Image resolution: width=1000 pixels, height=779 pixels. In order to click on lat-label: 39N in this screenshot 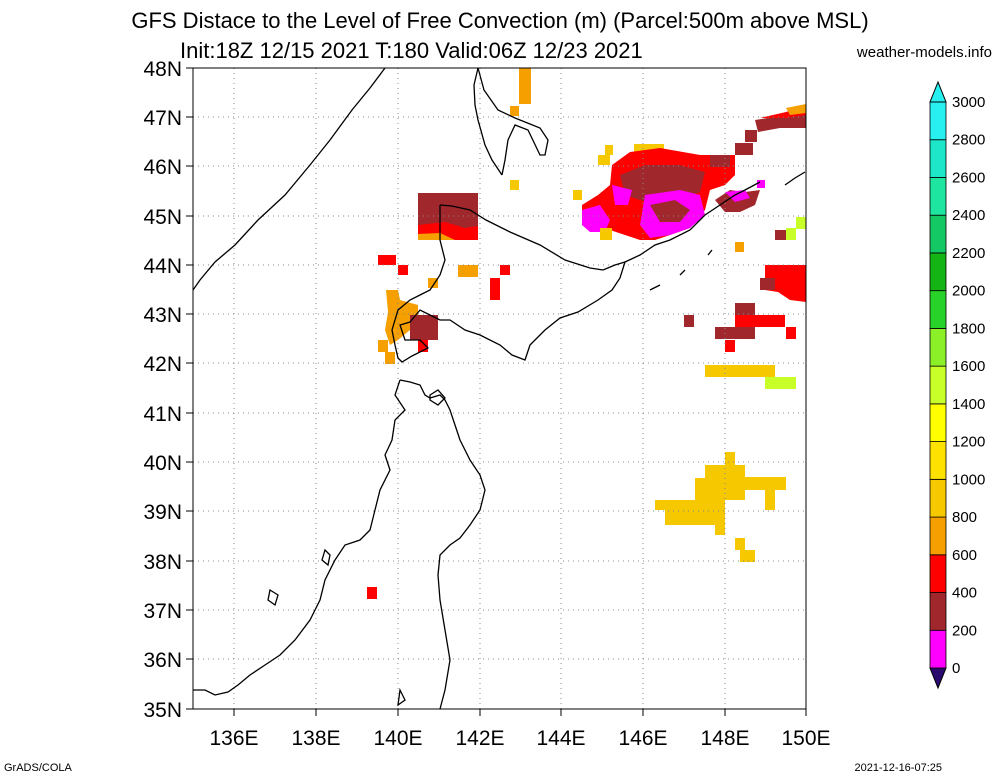, I will do `click(162, 512)`.